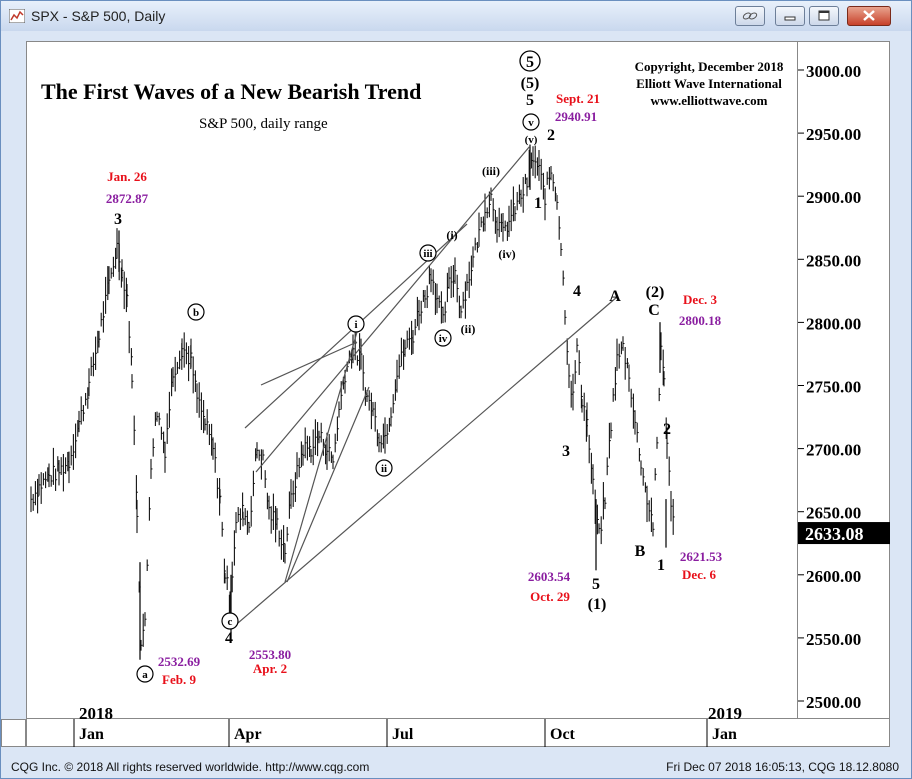 The width and height of the screenshot is (912, 779). I want to click on wave-label: i, so click(355, 325).